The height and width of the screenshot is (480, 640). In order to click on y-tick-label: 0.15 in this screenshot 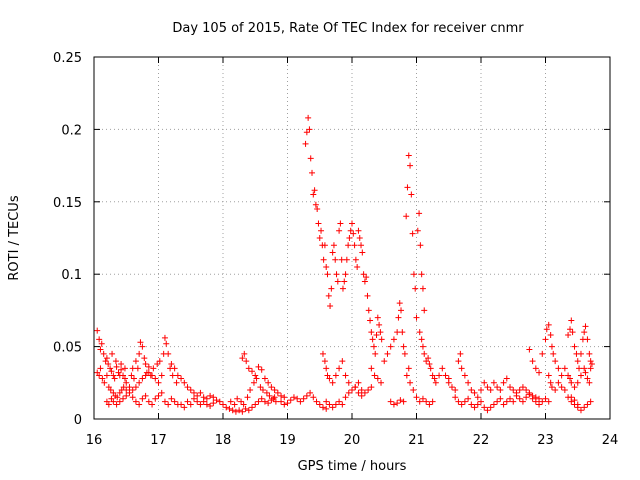, I will do `click(67, 203)`.